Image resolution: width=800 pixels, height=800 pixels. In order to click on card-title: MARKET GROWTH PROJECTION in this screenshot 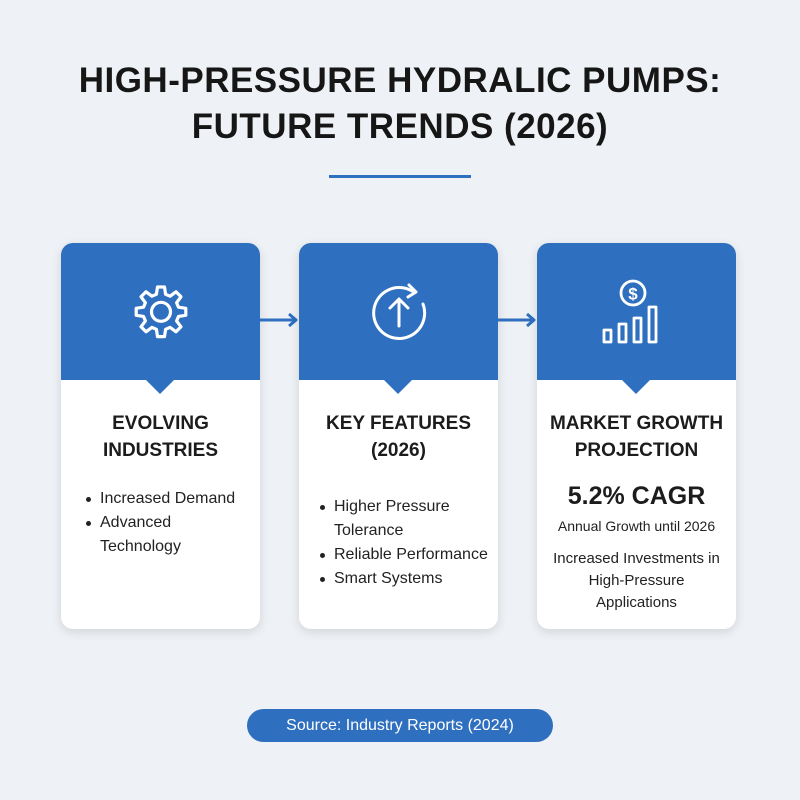, I will do `click(636, 437)`.